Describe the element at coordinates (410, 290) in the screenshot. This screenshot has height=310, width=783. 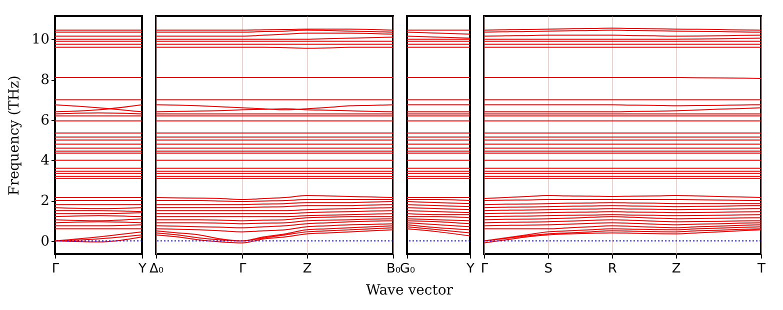
I see `x-axis-title: Wave vector` at that location.